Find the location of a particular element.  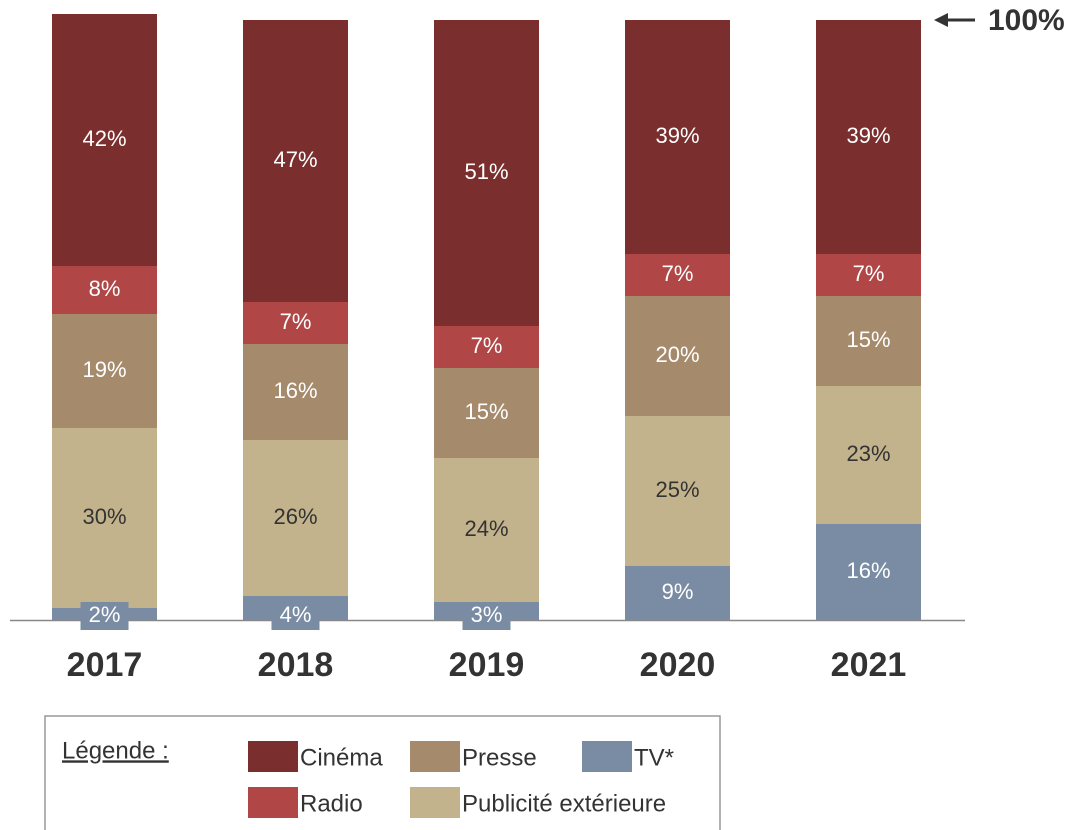

annotation-arrowhead is located at coordinates (941, 20).